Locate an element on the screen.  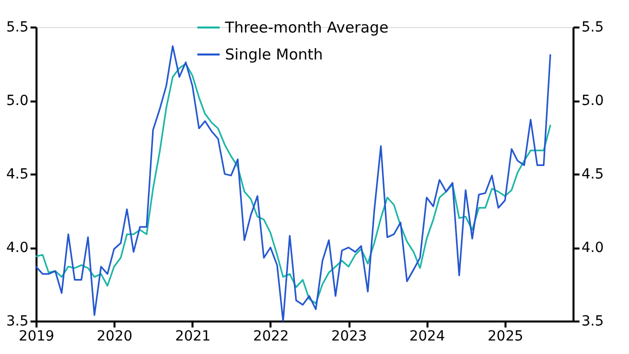
y-tick-label: 5.0 is located at coordinates (17, 101).